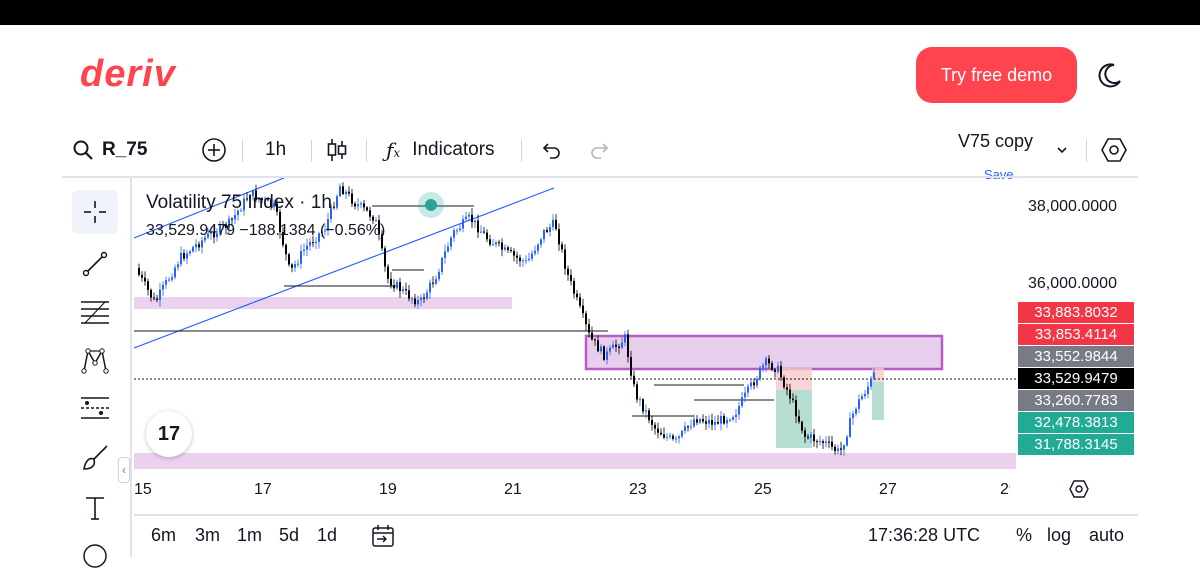 This screenshot has width=1200, height=578. What do you see at coordinates (337, 150) in the screenshot?
I see `chart-type-button` at bounding box center [337, 150].